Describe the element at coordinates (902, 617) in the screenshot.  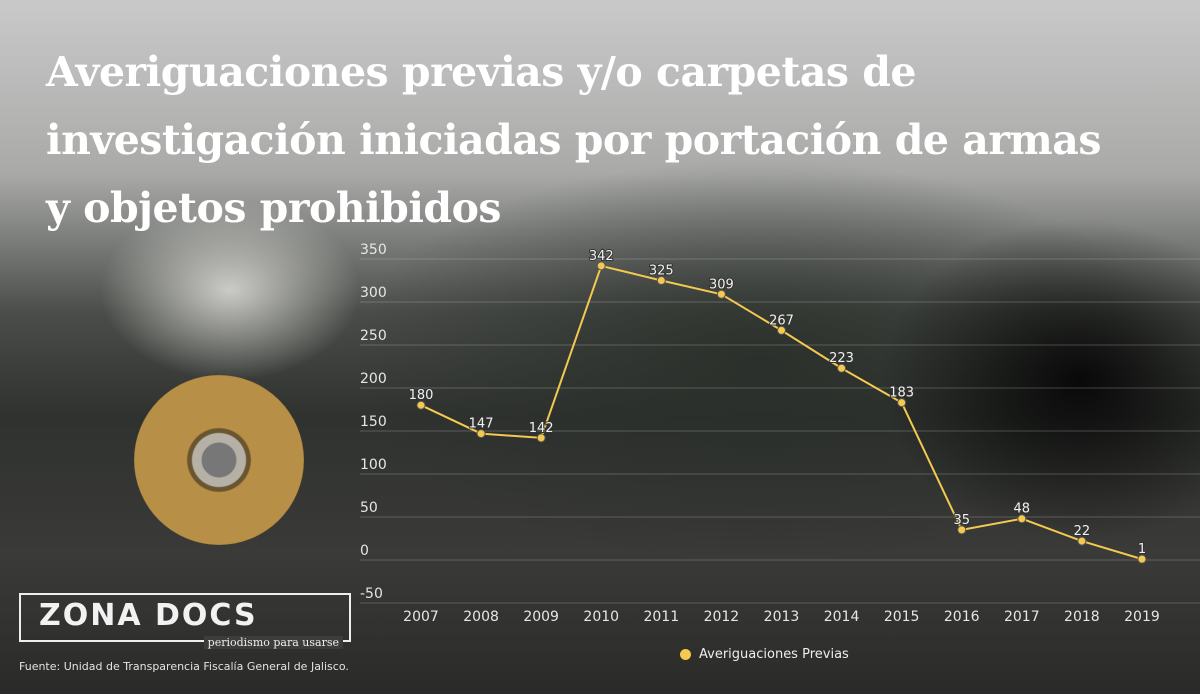
I see `x-tick-label: 2015` at that location.